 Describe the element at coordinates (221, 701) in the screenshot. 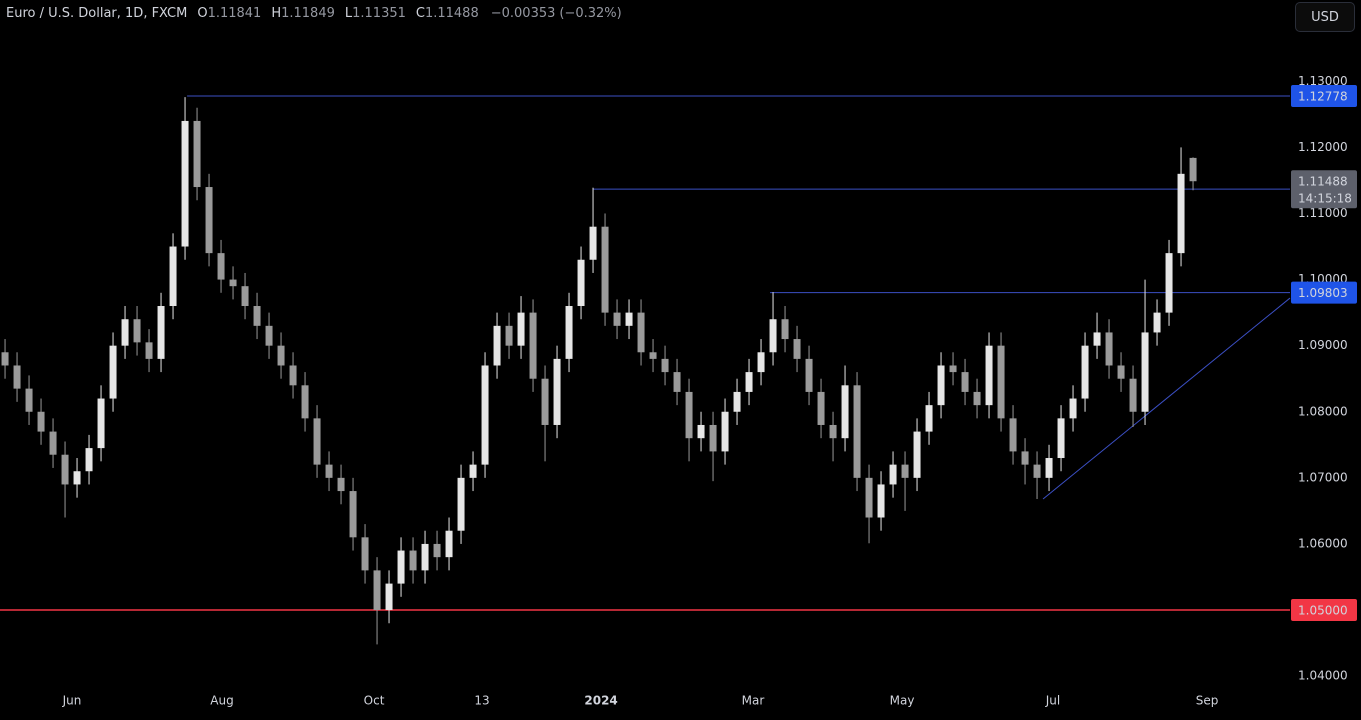

I see `x-tick-label: Aug` at that location.